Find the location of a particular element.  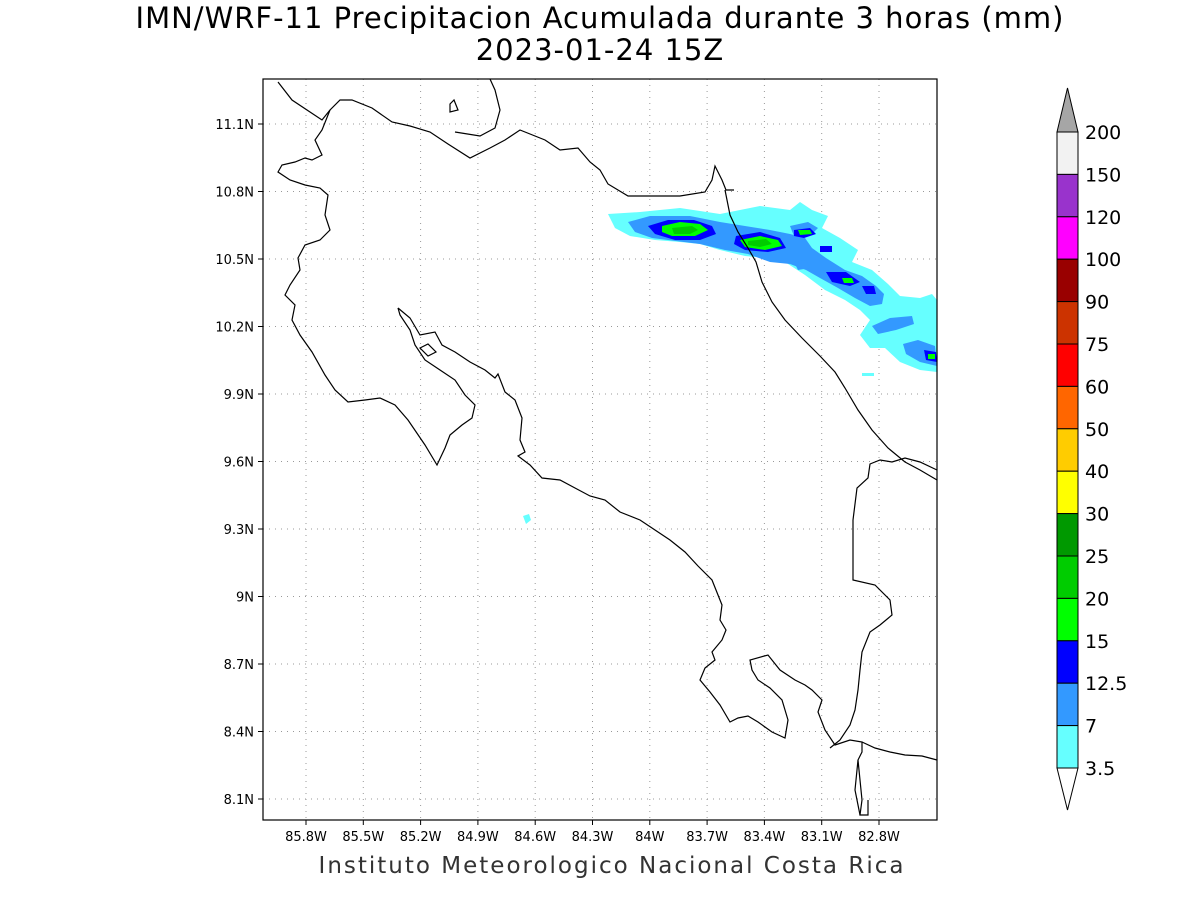

peninsula-tip is located at coordinates (863, 787).